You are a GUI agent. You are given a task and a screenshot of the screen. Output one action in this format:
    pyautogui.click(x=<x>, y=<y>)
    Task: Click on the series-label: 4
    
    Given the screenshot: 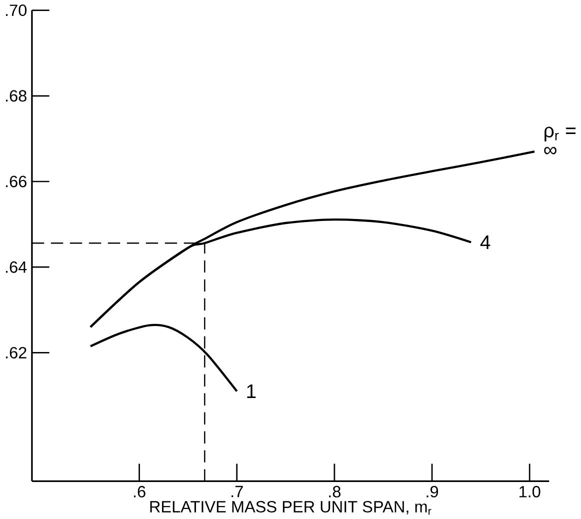 What is the action you would take?
    pyautogui.click(x=485, y=242)
    